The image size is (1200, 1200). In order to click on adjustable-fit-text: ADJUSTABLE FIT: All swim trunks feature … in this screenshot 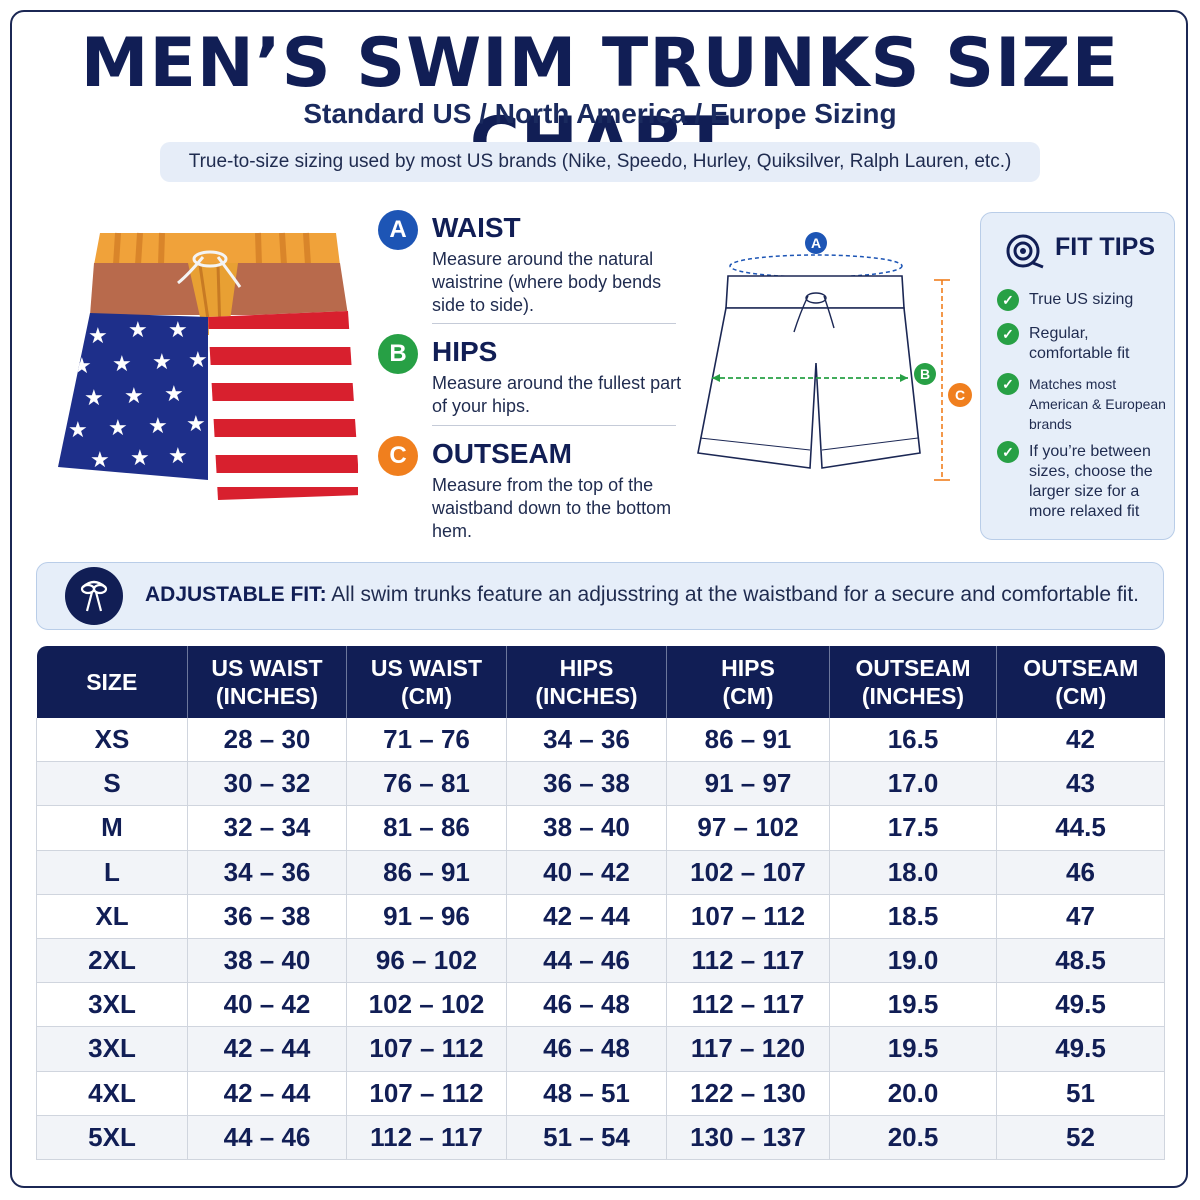, I will do `click(642, 595)`.